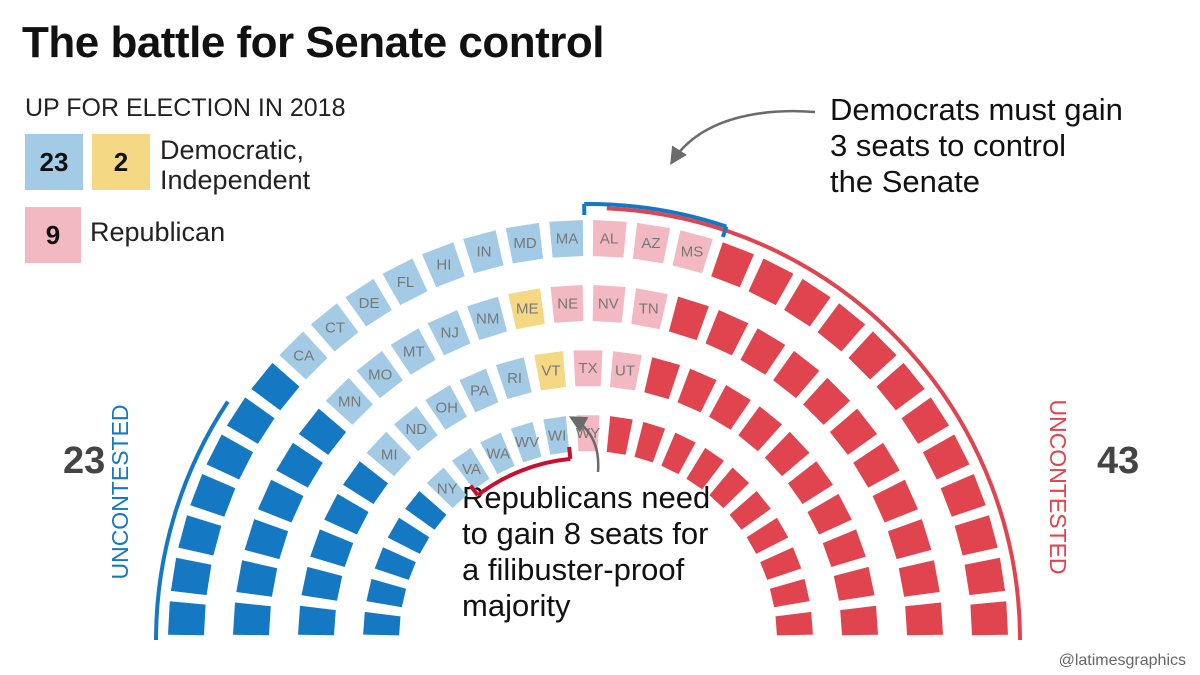  I want to click on seat-tn, so click(649, 309).